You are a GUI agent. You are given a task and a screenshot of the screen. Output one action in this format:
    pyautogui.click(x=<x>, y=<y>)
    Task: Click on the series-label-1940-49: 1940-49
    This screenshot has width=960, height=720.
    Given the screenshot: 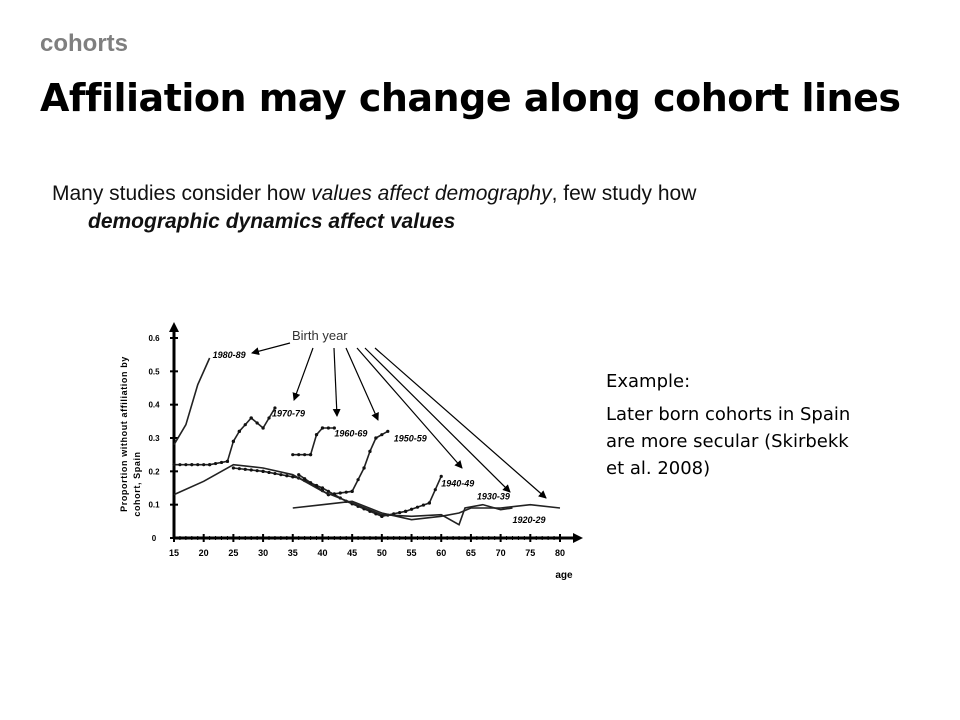 What is the action you would take?
    pyautogui.click(x=457, y=483)
    